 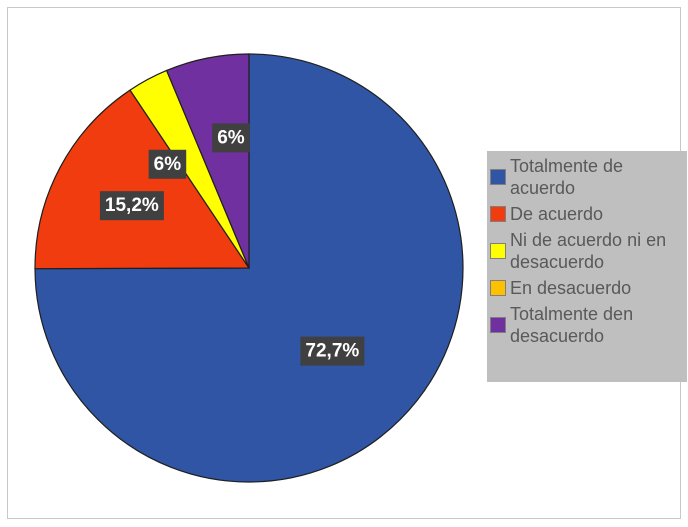 I want to click on data-label-de-acuerdo: 15,2%, so click(x=131, y=206).